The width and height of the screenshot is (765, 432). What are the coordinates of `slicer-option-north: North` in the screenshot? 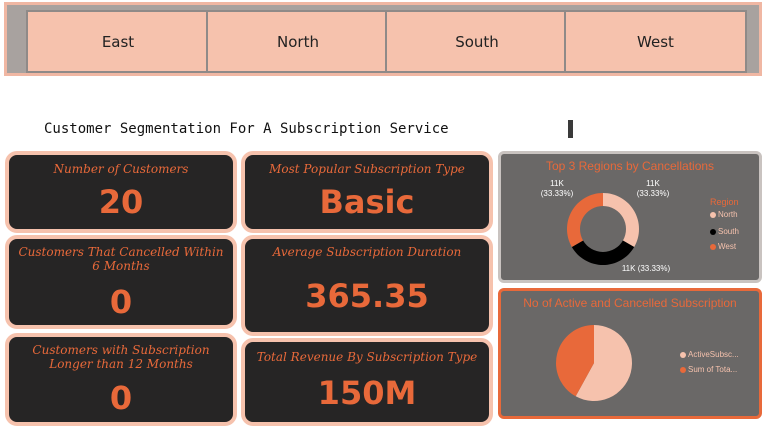 It's located at (298, 41).